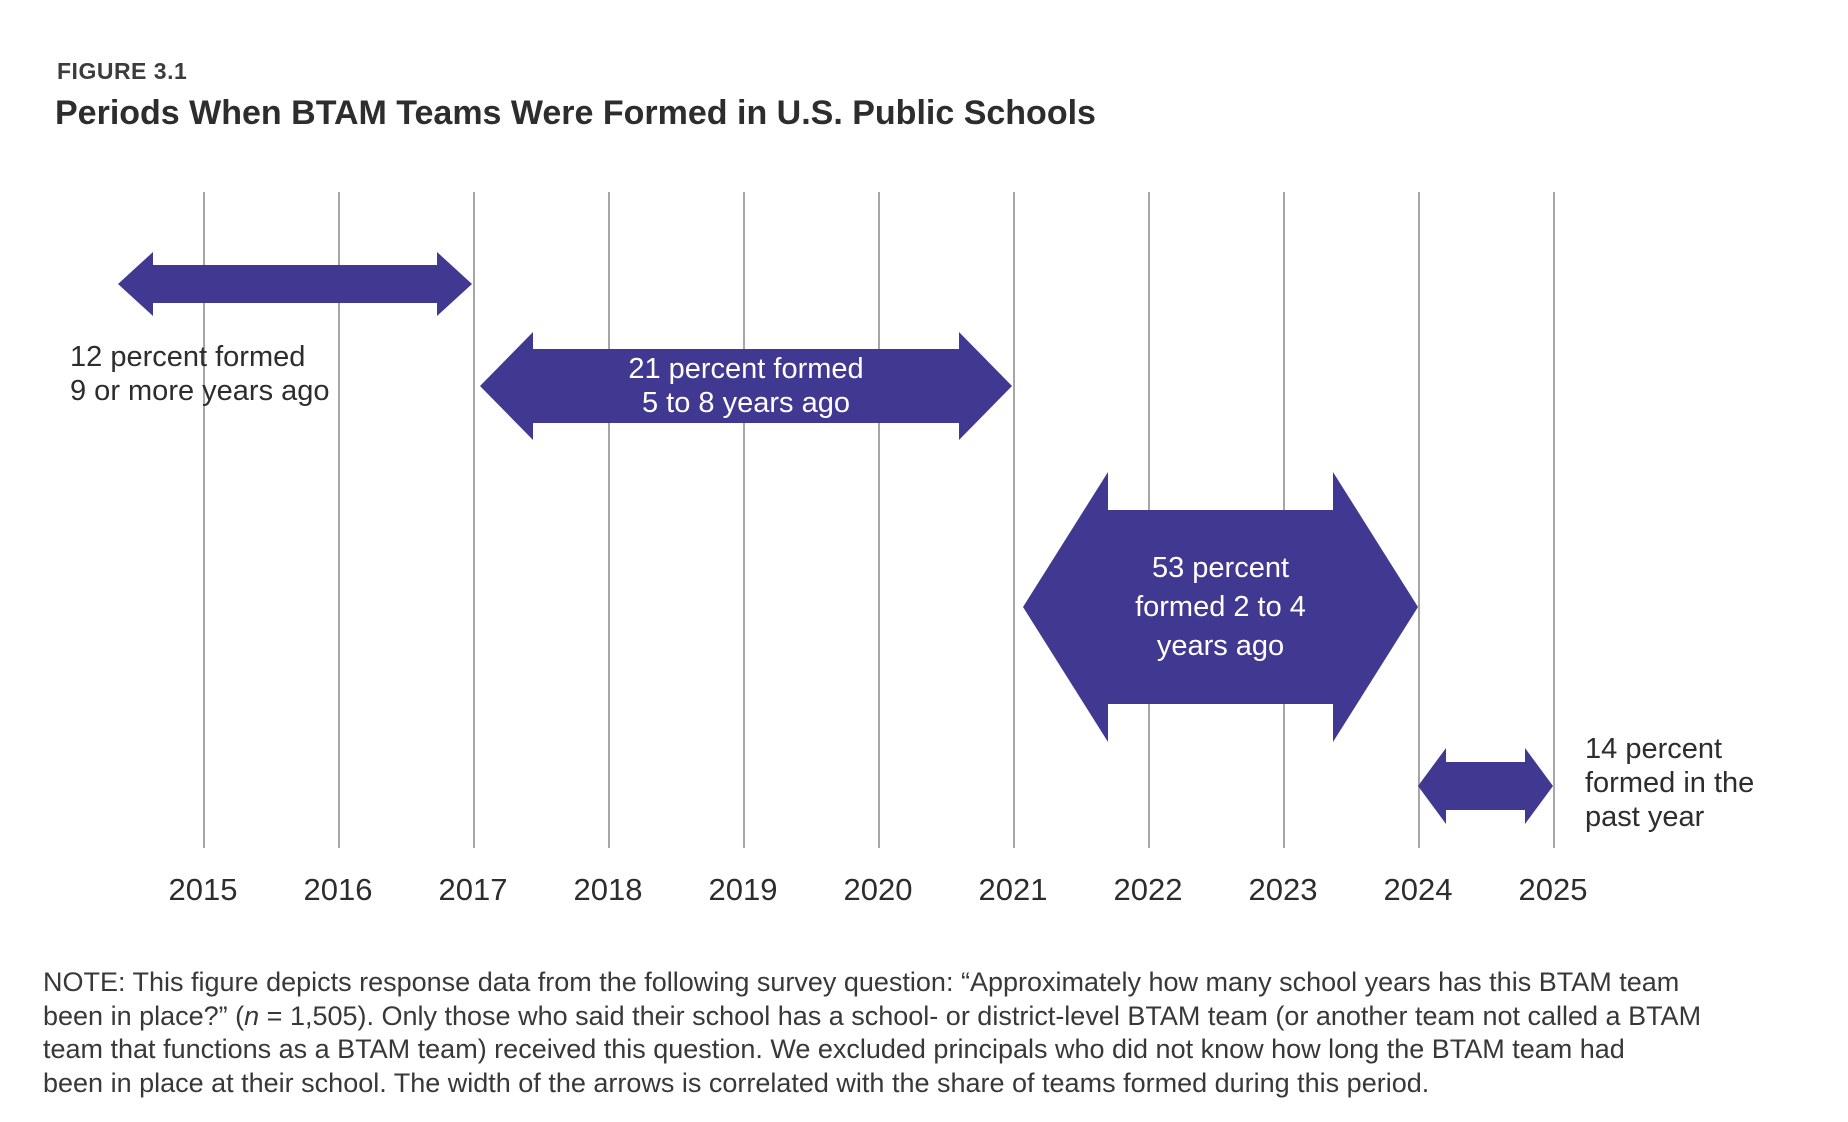 The image size is (1848, 1122). What do you see at coordinates (609, 520) in the screenshot?
I see `gridline-2018` at bounding box center [609, 520].